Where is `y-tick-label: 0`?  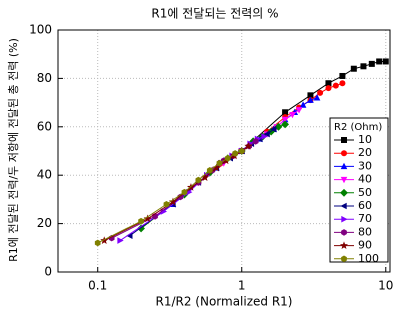
y-tick-label: 0 is located at coordinates (48, 272).